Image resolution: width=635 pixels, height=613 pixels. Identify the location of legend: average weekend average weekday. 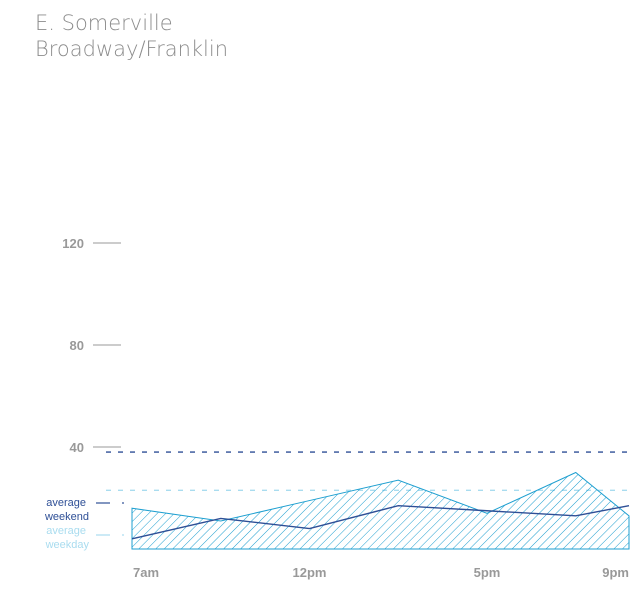
(84, 524).